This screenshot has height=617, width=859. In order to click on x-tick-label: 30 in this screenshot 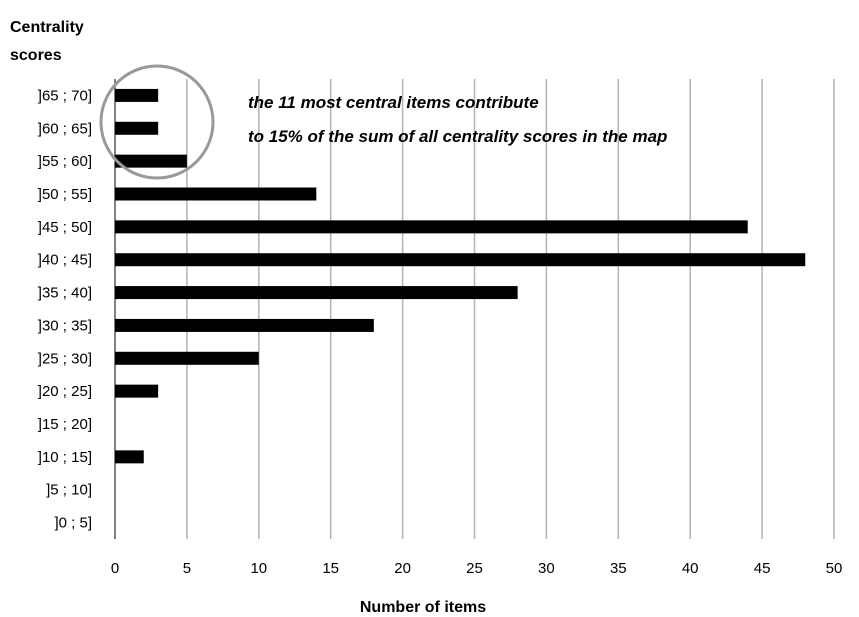, I will do `click(546, 568)`.